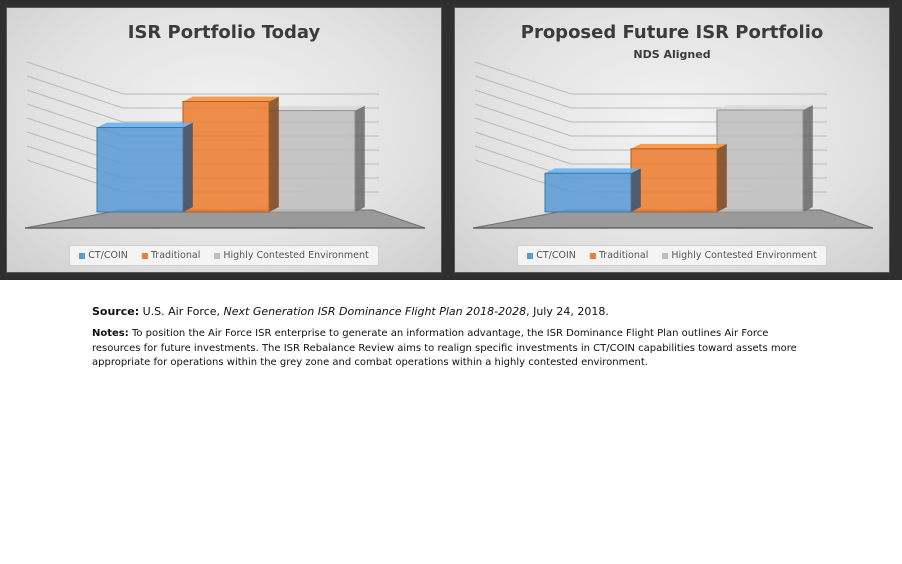 This screenshot has height=564, width=902. What do you see at coordinates (672, 54) in the screenshot?
I see `chart-subtitle: NDS Aligned` at bounding box center [672, 54].